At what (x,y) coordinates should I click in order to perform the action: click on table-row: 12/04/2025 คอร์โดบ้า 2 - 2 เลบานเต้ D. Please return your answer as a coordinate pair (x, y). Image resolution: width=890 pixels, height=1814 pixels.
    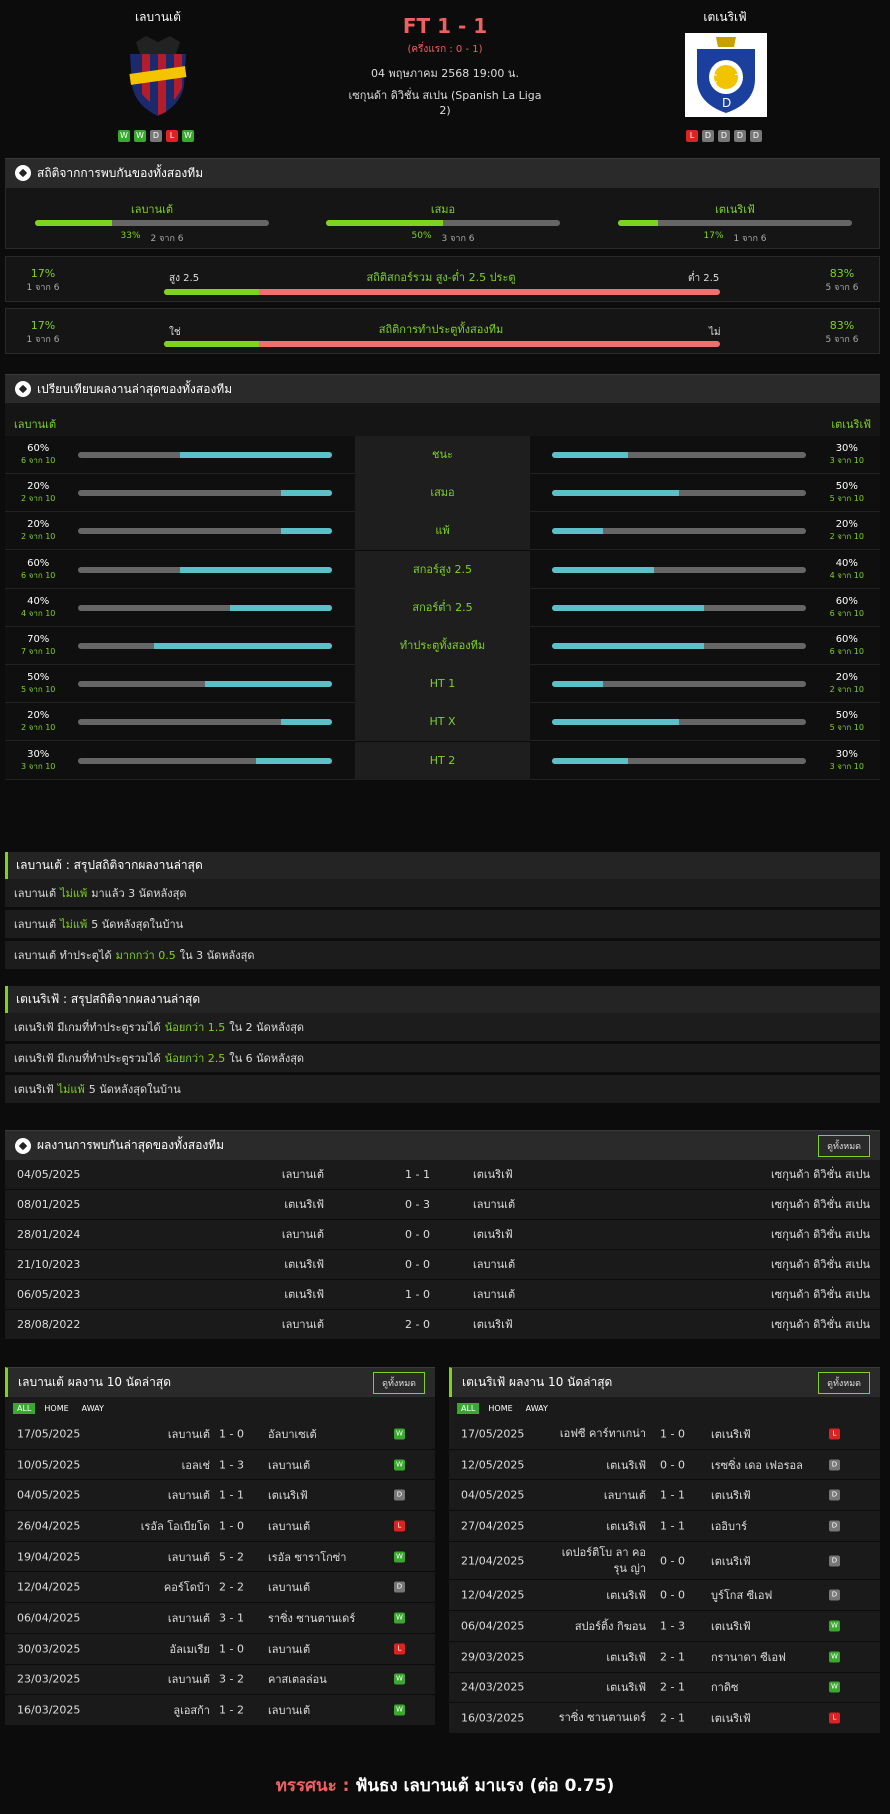
    Looking at the image, I should click on (220, 1588).